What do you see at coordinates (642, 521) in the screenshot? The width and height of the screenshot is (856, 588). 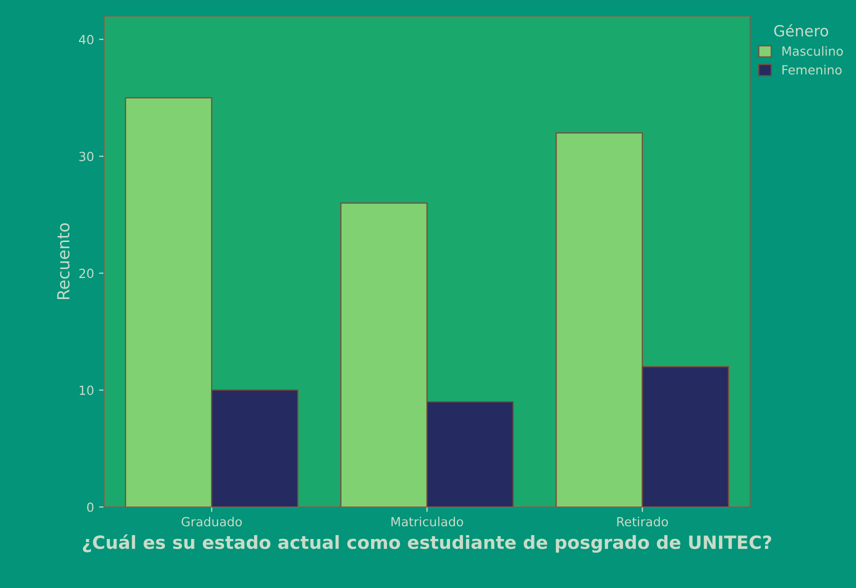 I see `x-tick-label: Retirado` at bounding box center [642, 521].